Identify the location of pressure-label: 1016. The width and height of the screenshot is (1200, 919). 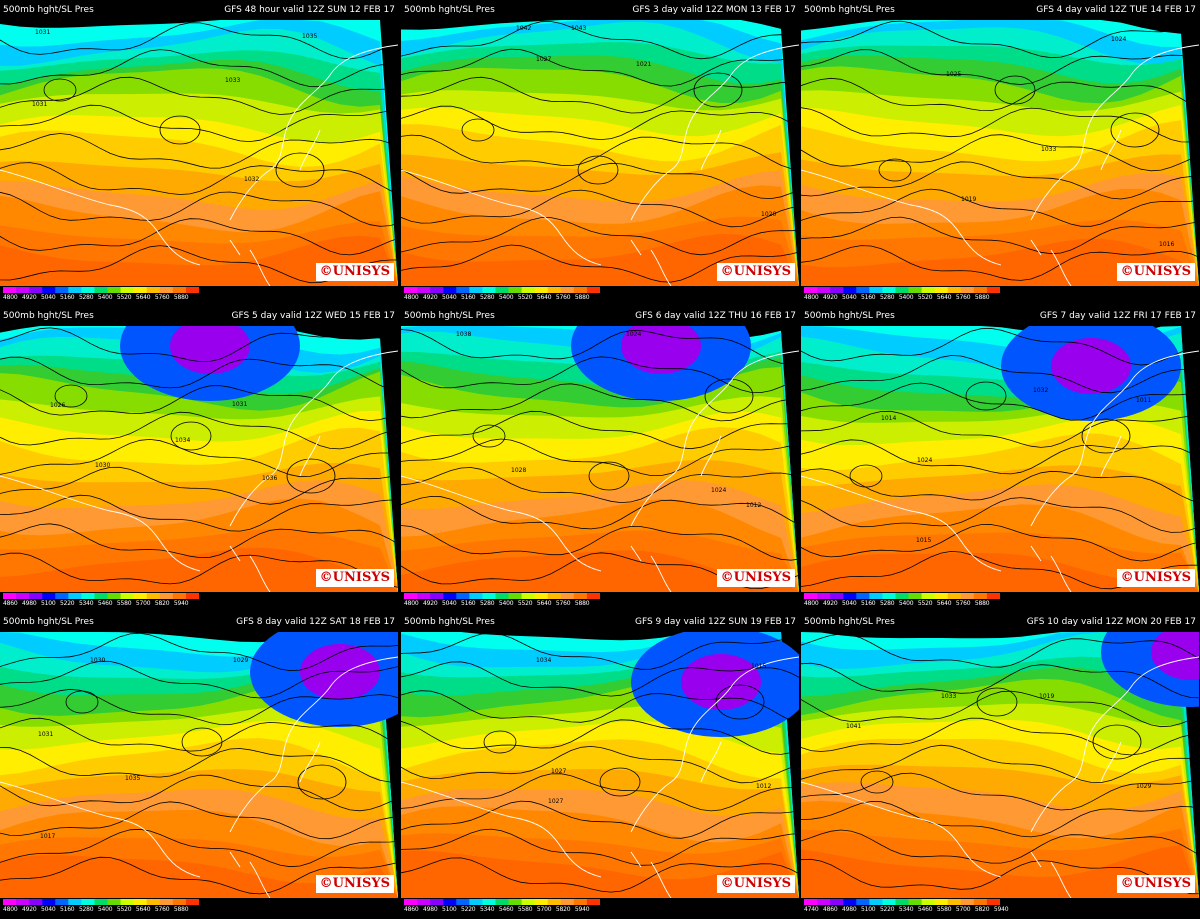
(1166, 244).